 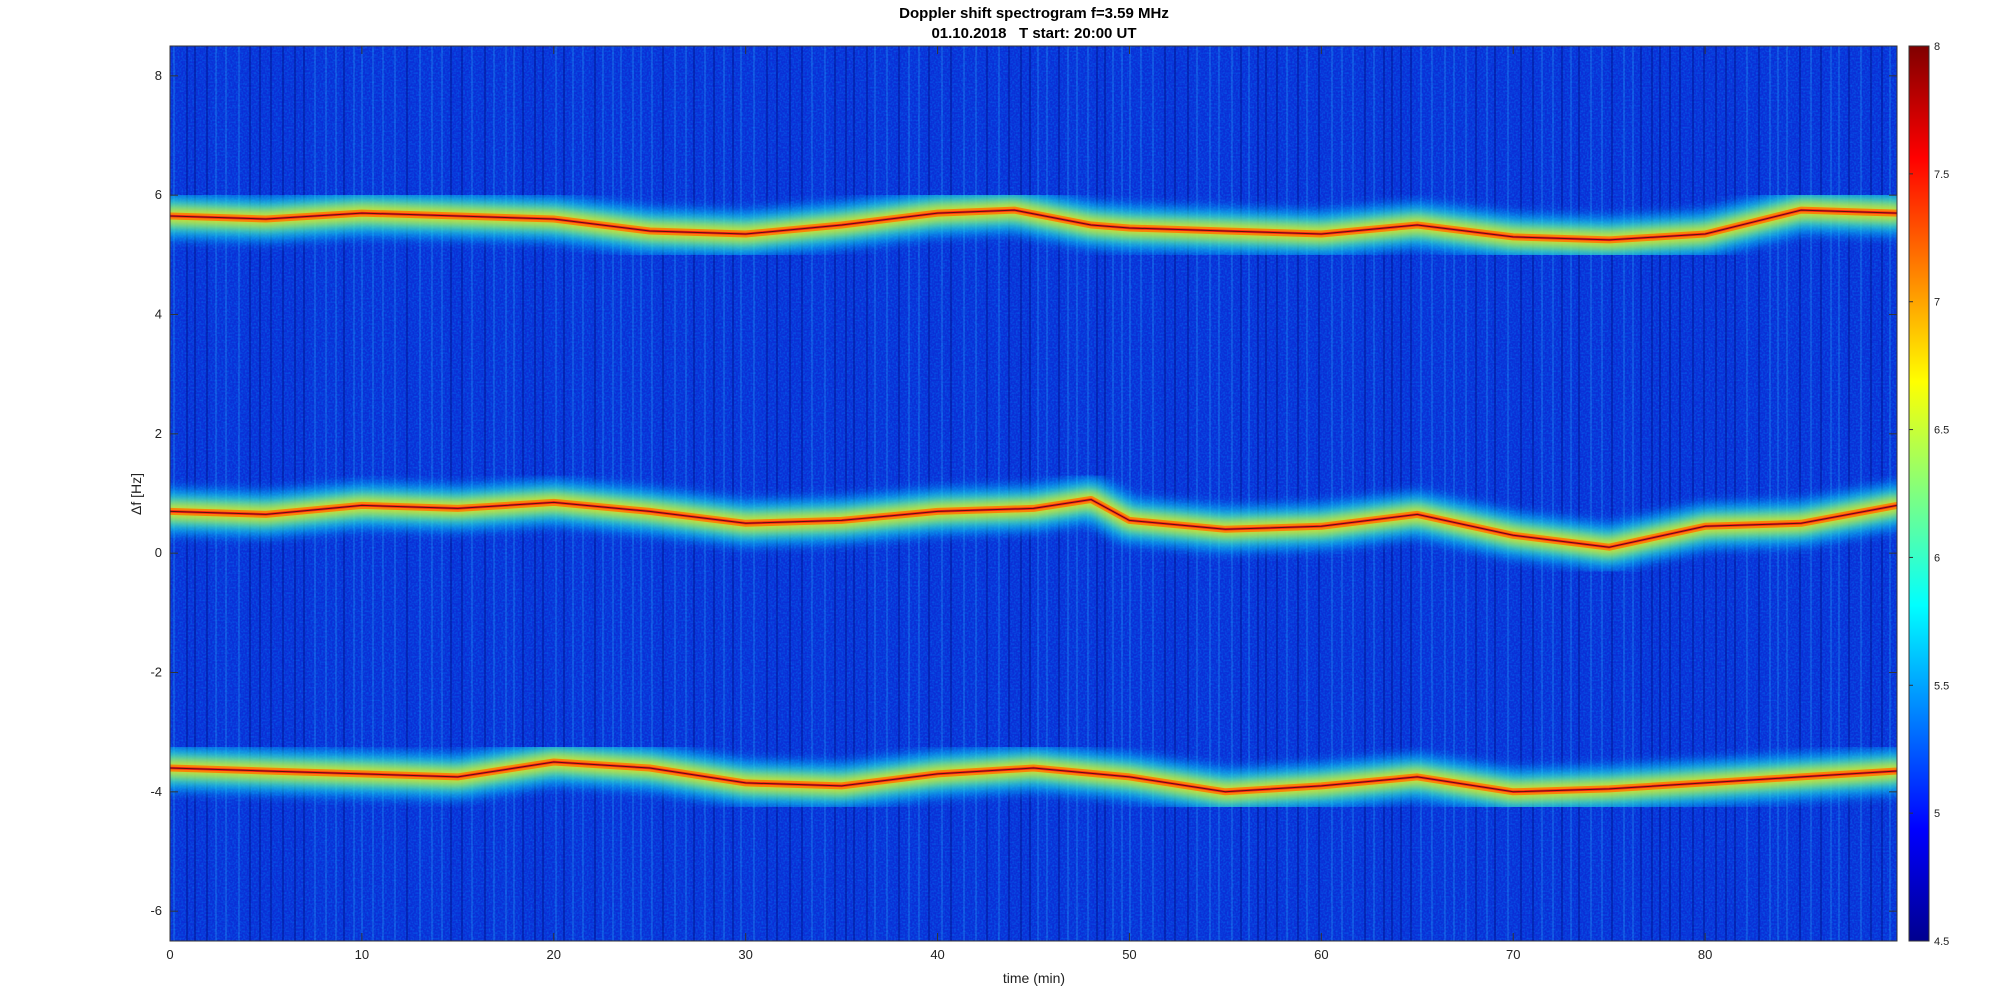 I want to click on colorbar: 4.5 5 5.5 6 6.5 7 7.5 8, so click(x=1928, y=494).